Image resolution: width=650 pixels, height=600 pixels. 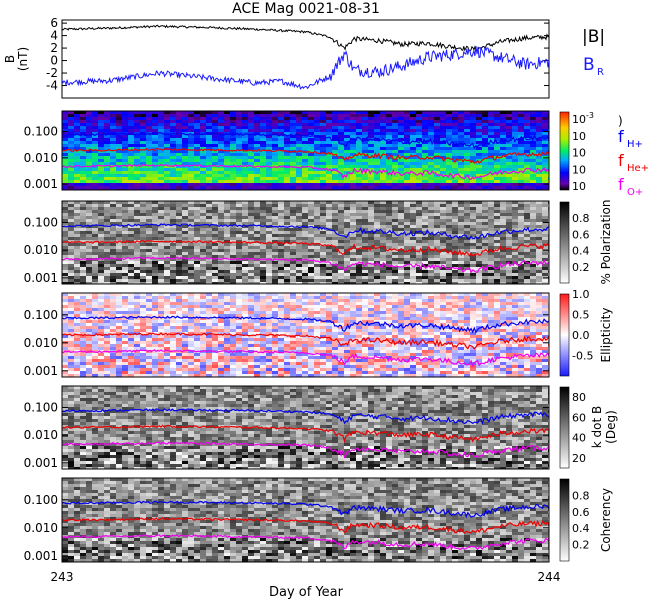 I want to click on y-tick-label: 0.010, so click(x=41, y=250).